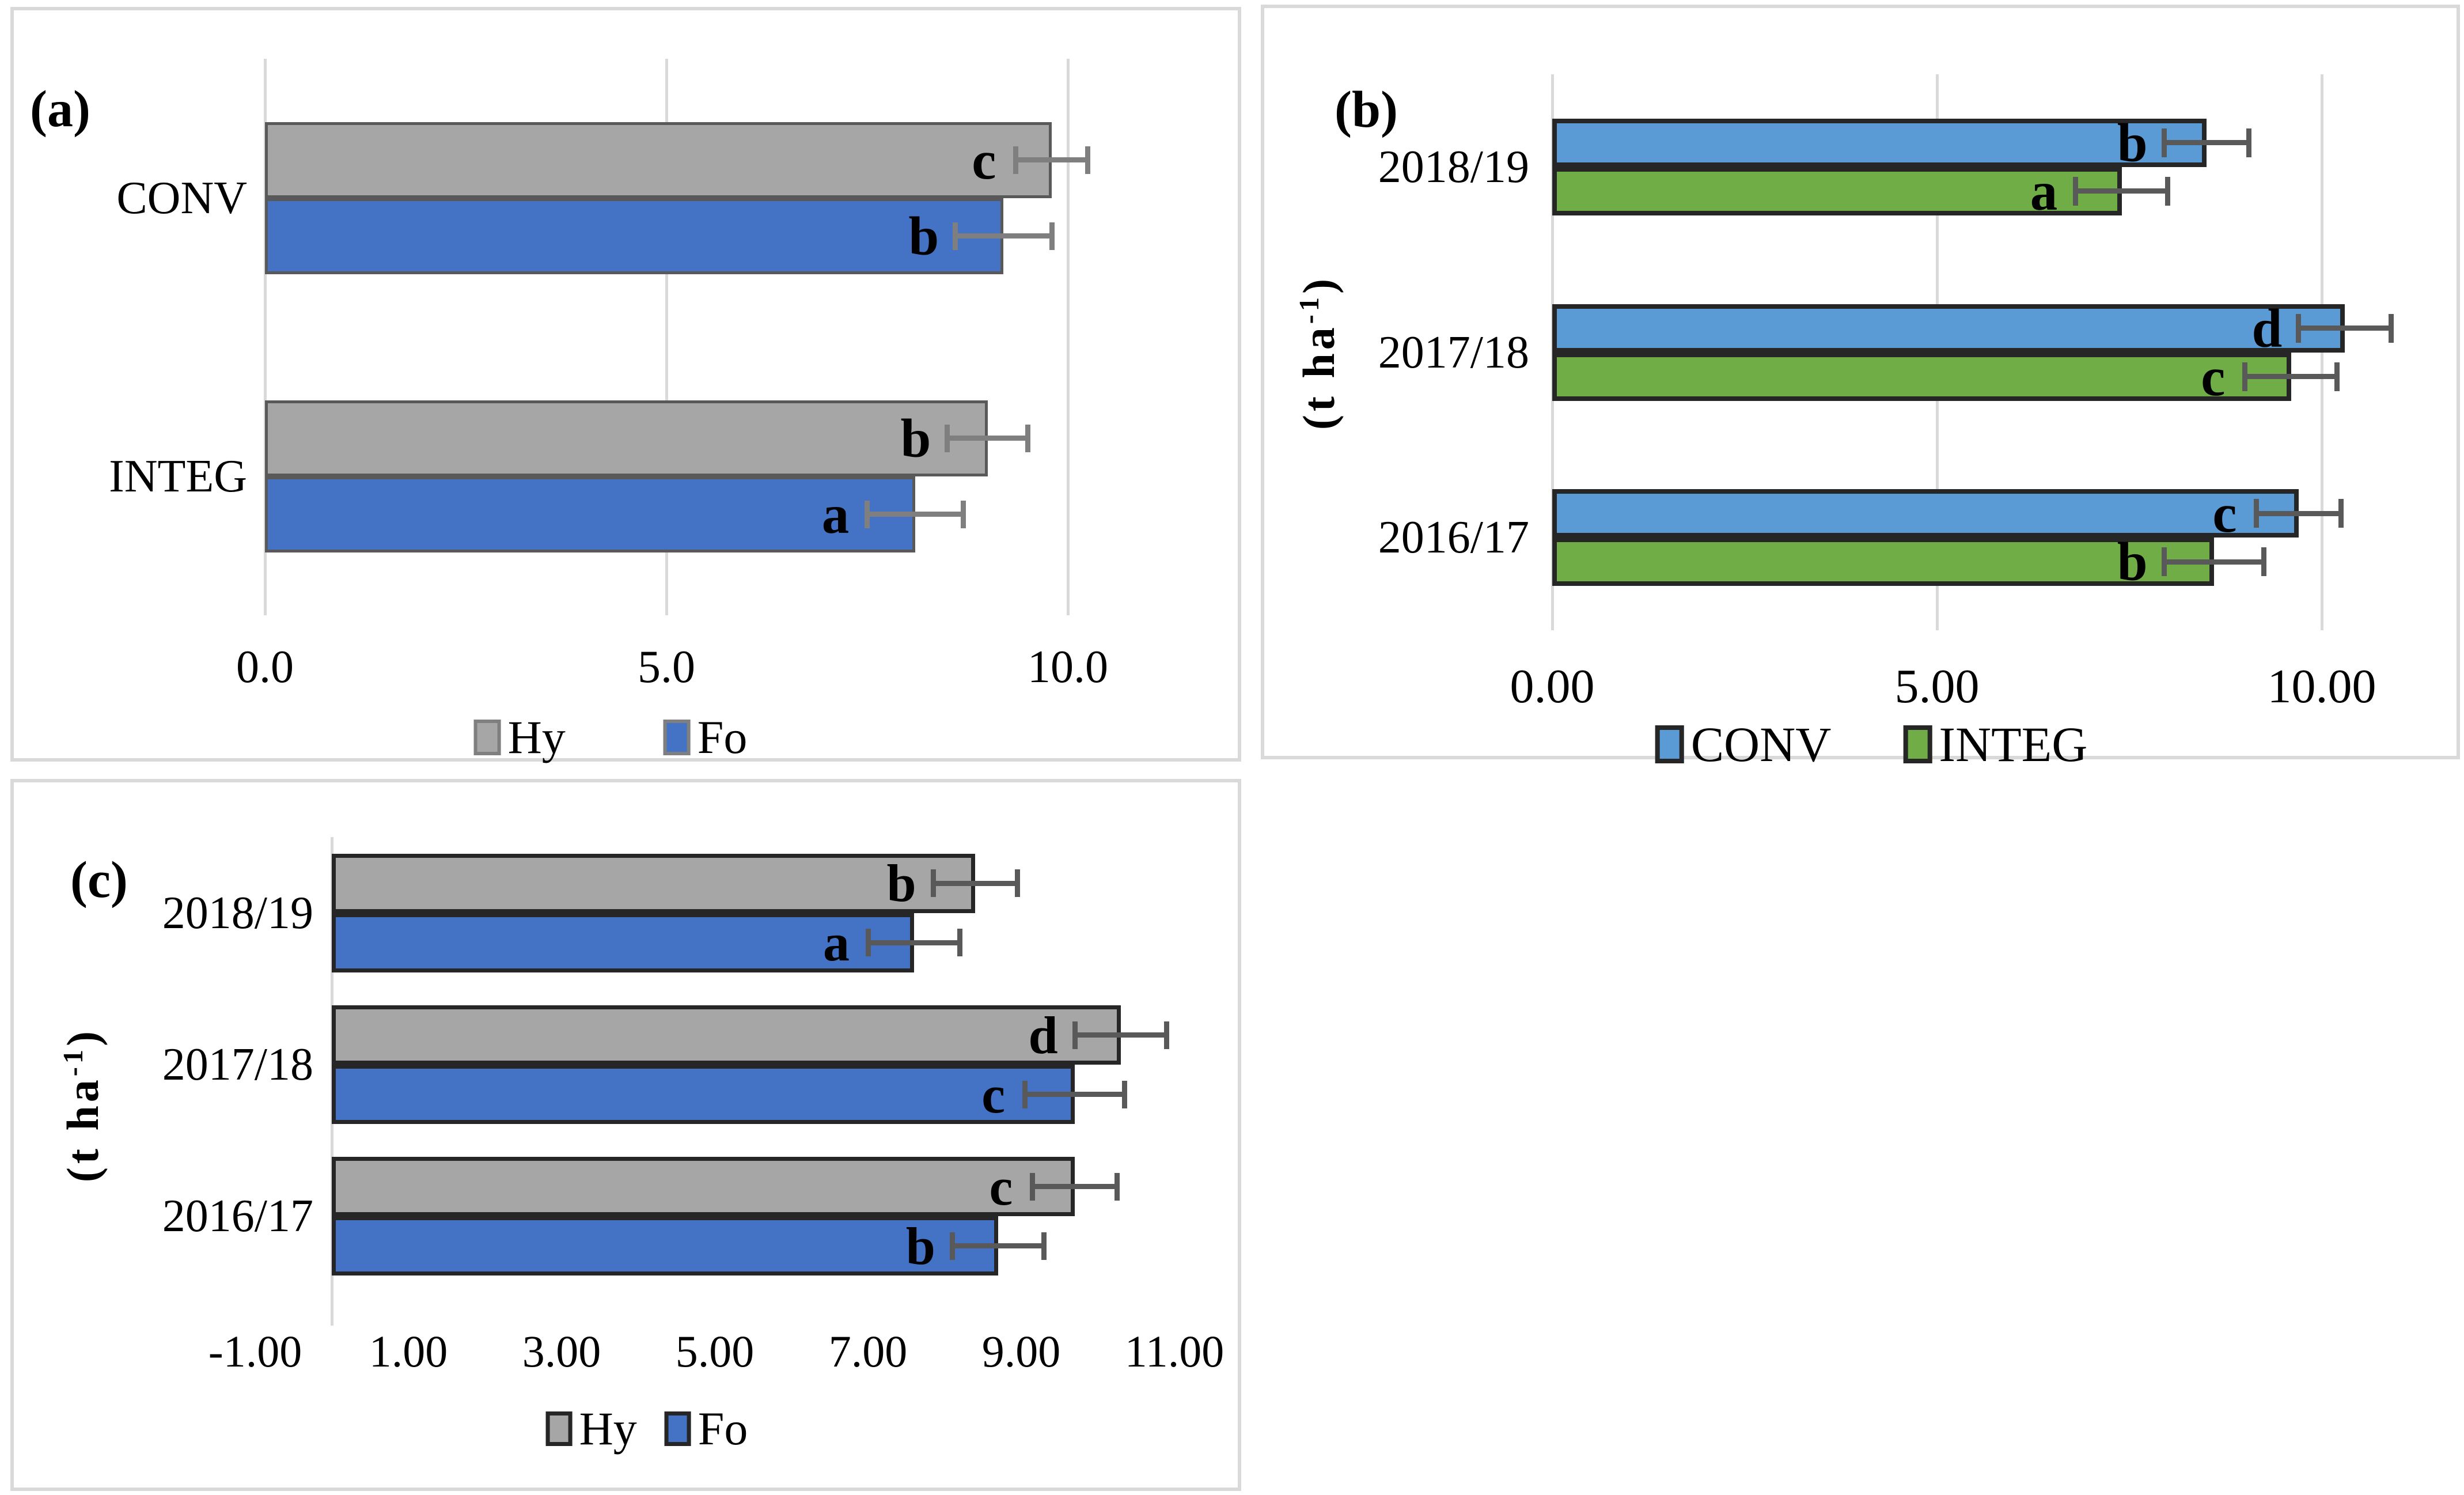 The width and height of the screenshot is (2464, 1495). I want to click on y-axis-title-close: ), so click(83, 1036).